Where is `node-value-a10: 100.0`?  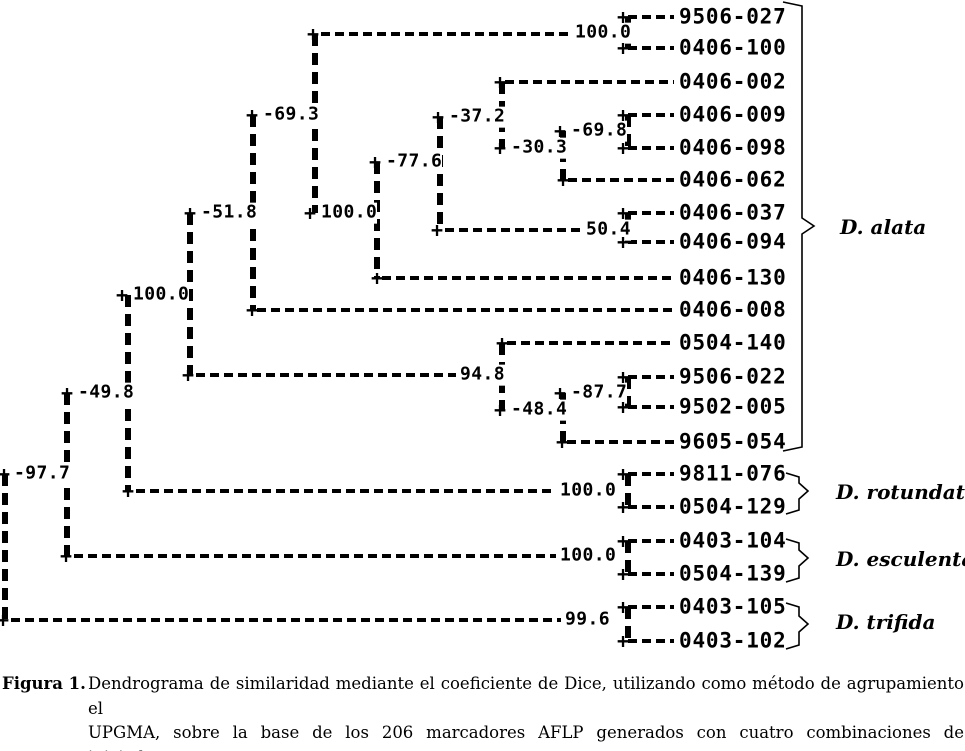 node-value-a10: 100.0 is located at coordinates (161, 294).